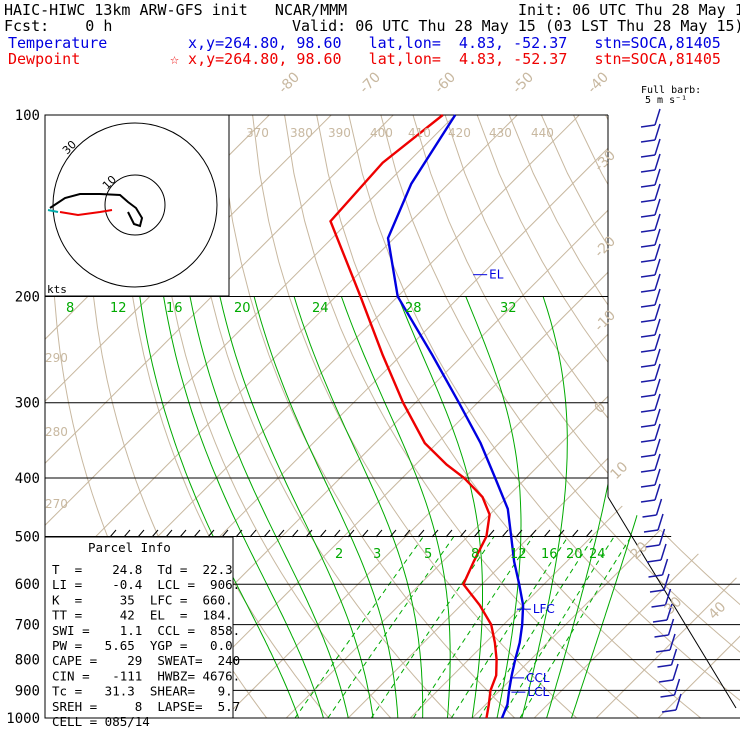 Image resolution: width=740 pixels, height=740 pixels. I want to click on pressure-tick-label: 400, so click(27, 479).